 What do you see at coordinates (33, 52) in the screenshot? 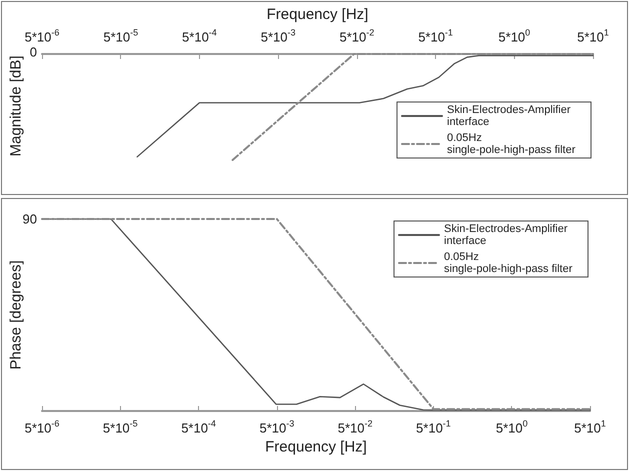
I see `text: 0` at bounding box center [33, 52].